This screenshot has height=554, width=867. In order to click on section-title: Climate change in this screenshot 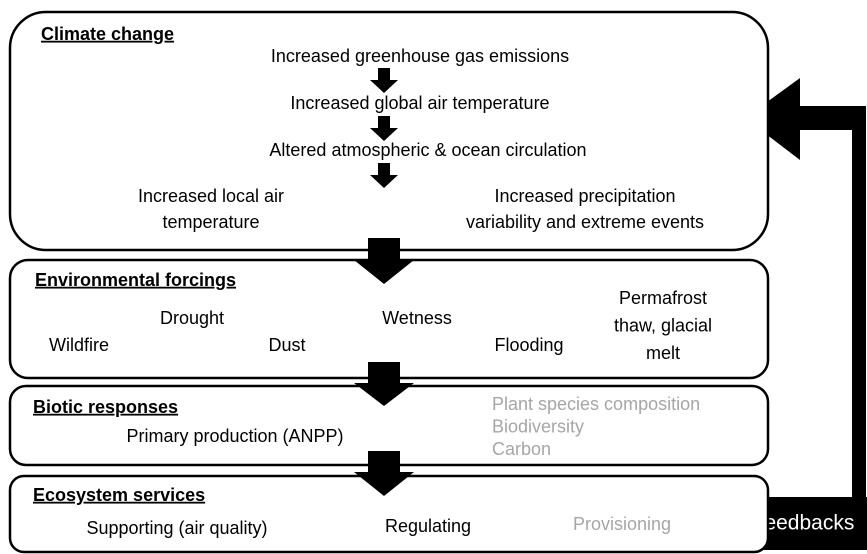, I will do `click(107, 34)`.